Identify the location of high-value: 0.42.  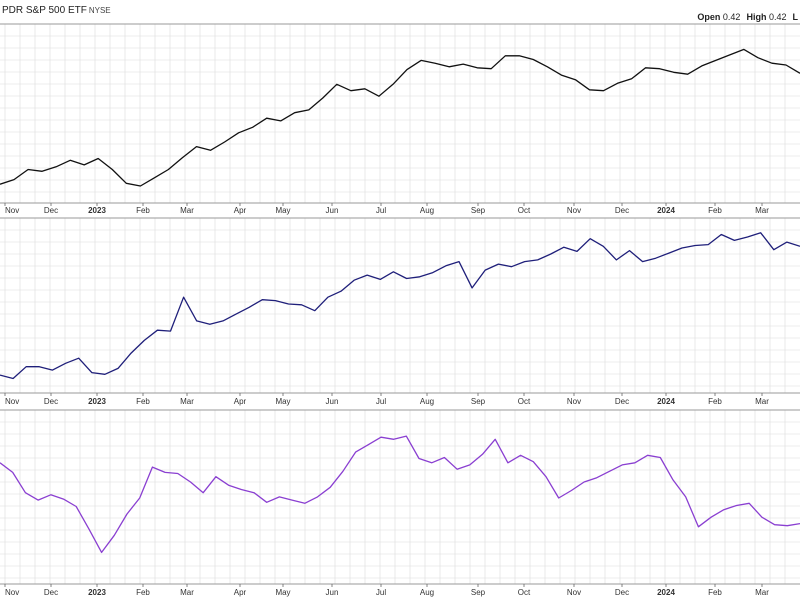
(777, 17).